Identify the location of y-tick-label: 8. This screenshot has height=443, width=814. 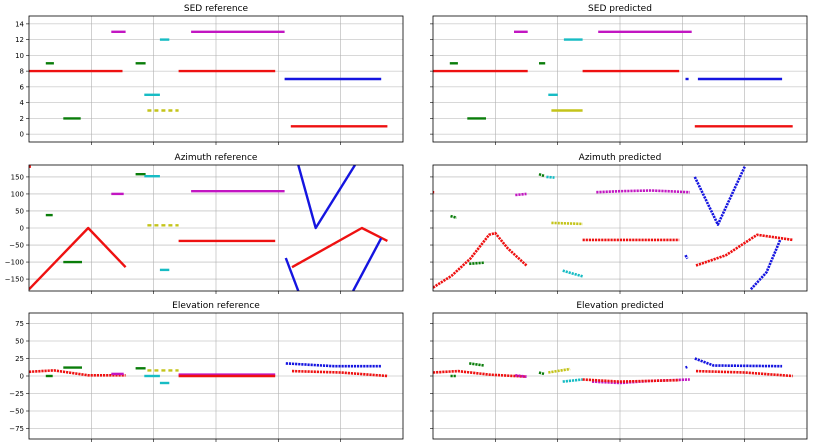
(22, 72).